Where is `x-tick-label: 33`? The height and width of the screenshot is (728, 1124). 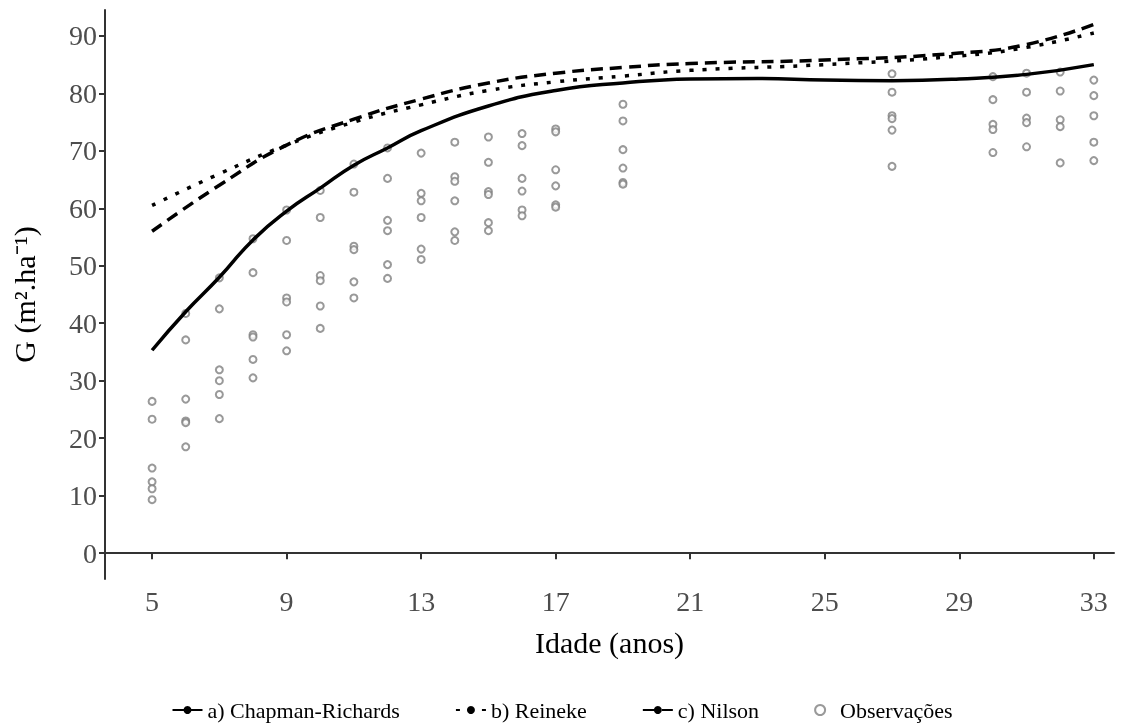 x-tick-label: 33 is located at coordinates (1093, 601).